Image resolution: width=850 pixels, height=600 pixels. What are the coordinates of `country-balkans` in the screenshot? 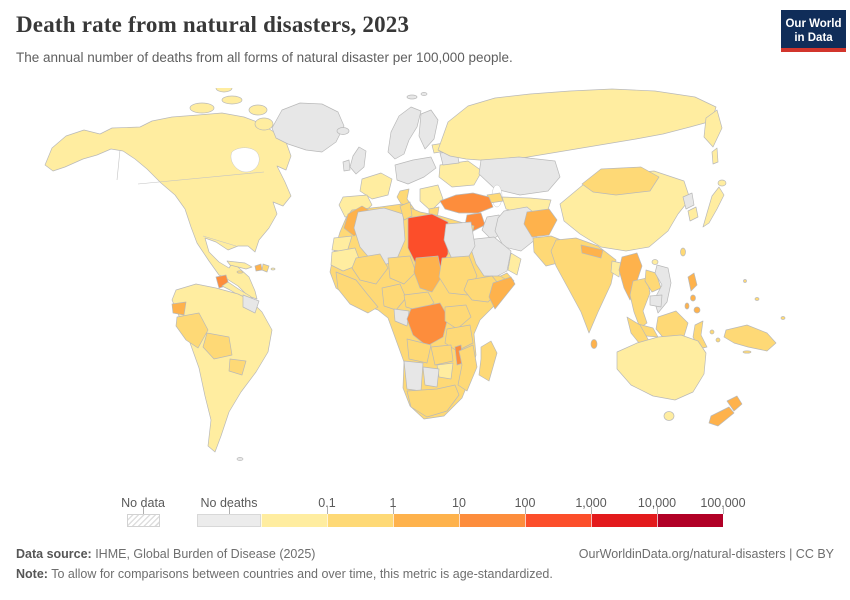 It's located at (431, 198).